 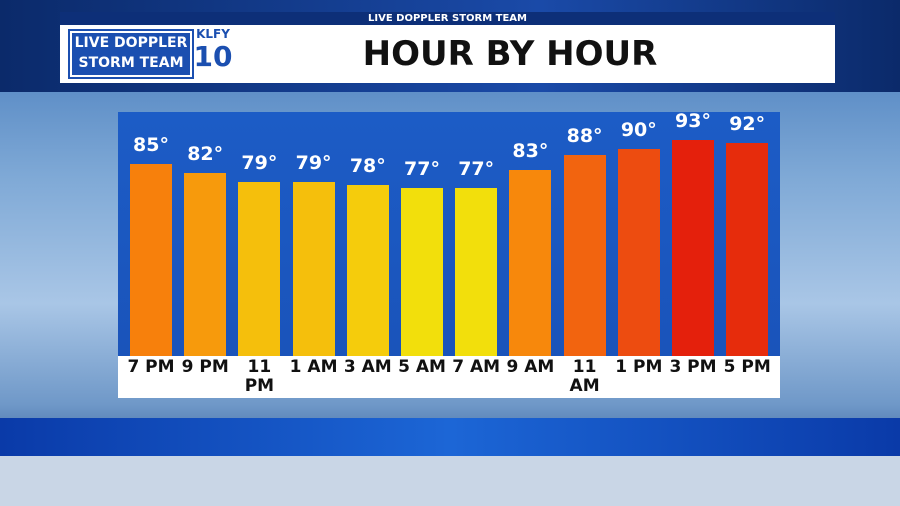 I want to click on x-tick-label: 5 AM, so click(x=422, y=367).